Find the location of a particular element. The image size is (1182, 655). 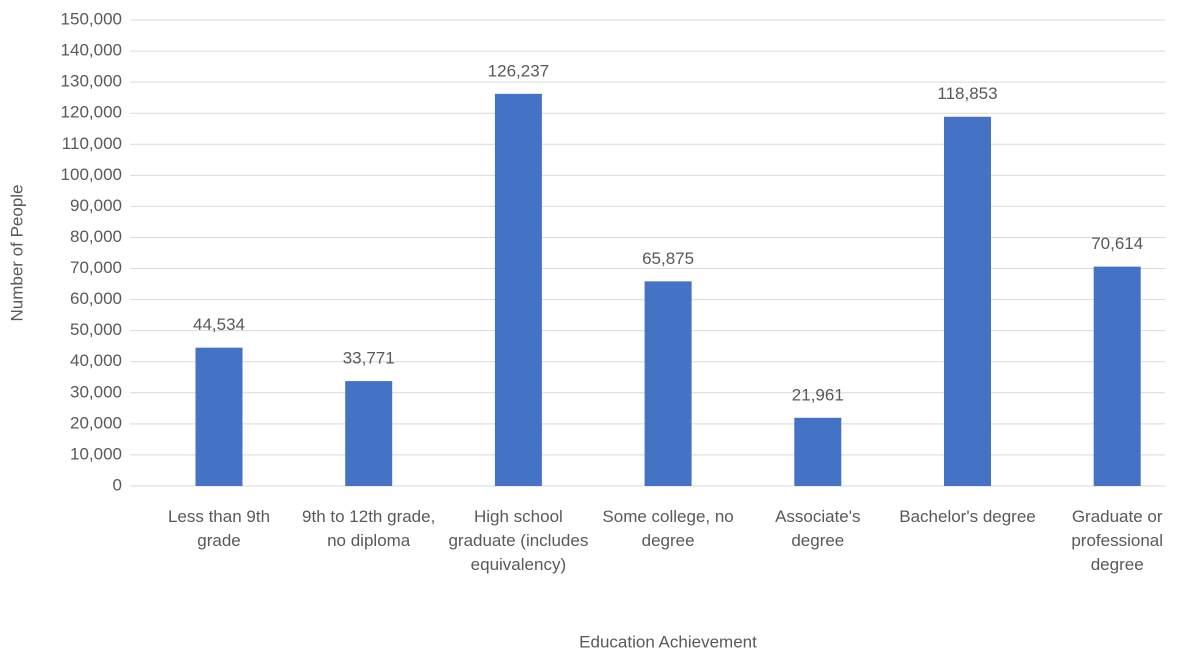

data-label: 21,961 is located at coordinates (818, 394).